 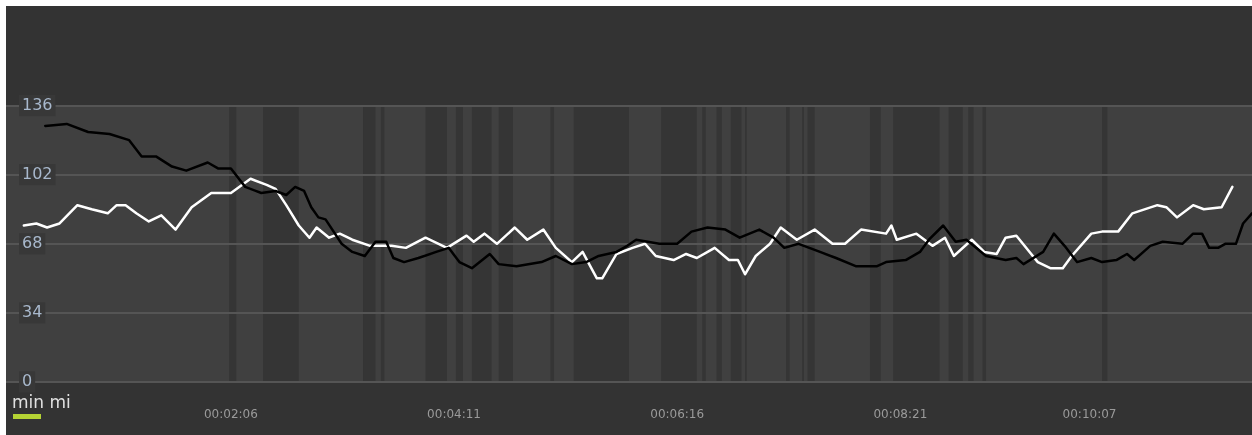 What do you see at coordinates (32, 312) in the screenshot?
I see `y-tick-label: 34` at bounding box center [32, 312].